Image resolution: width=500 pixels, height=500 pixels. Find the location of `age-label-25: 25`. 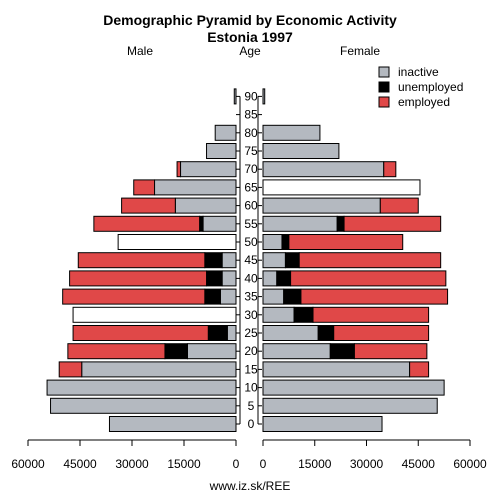

age-label-25: 25 is located at coordinates (251, 333).